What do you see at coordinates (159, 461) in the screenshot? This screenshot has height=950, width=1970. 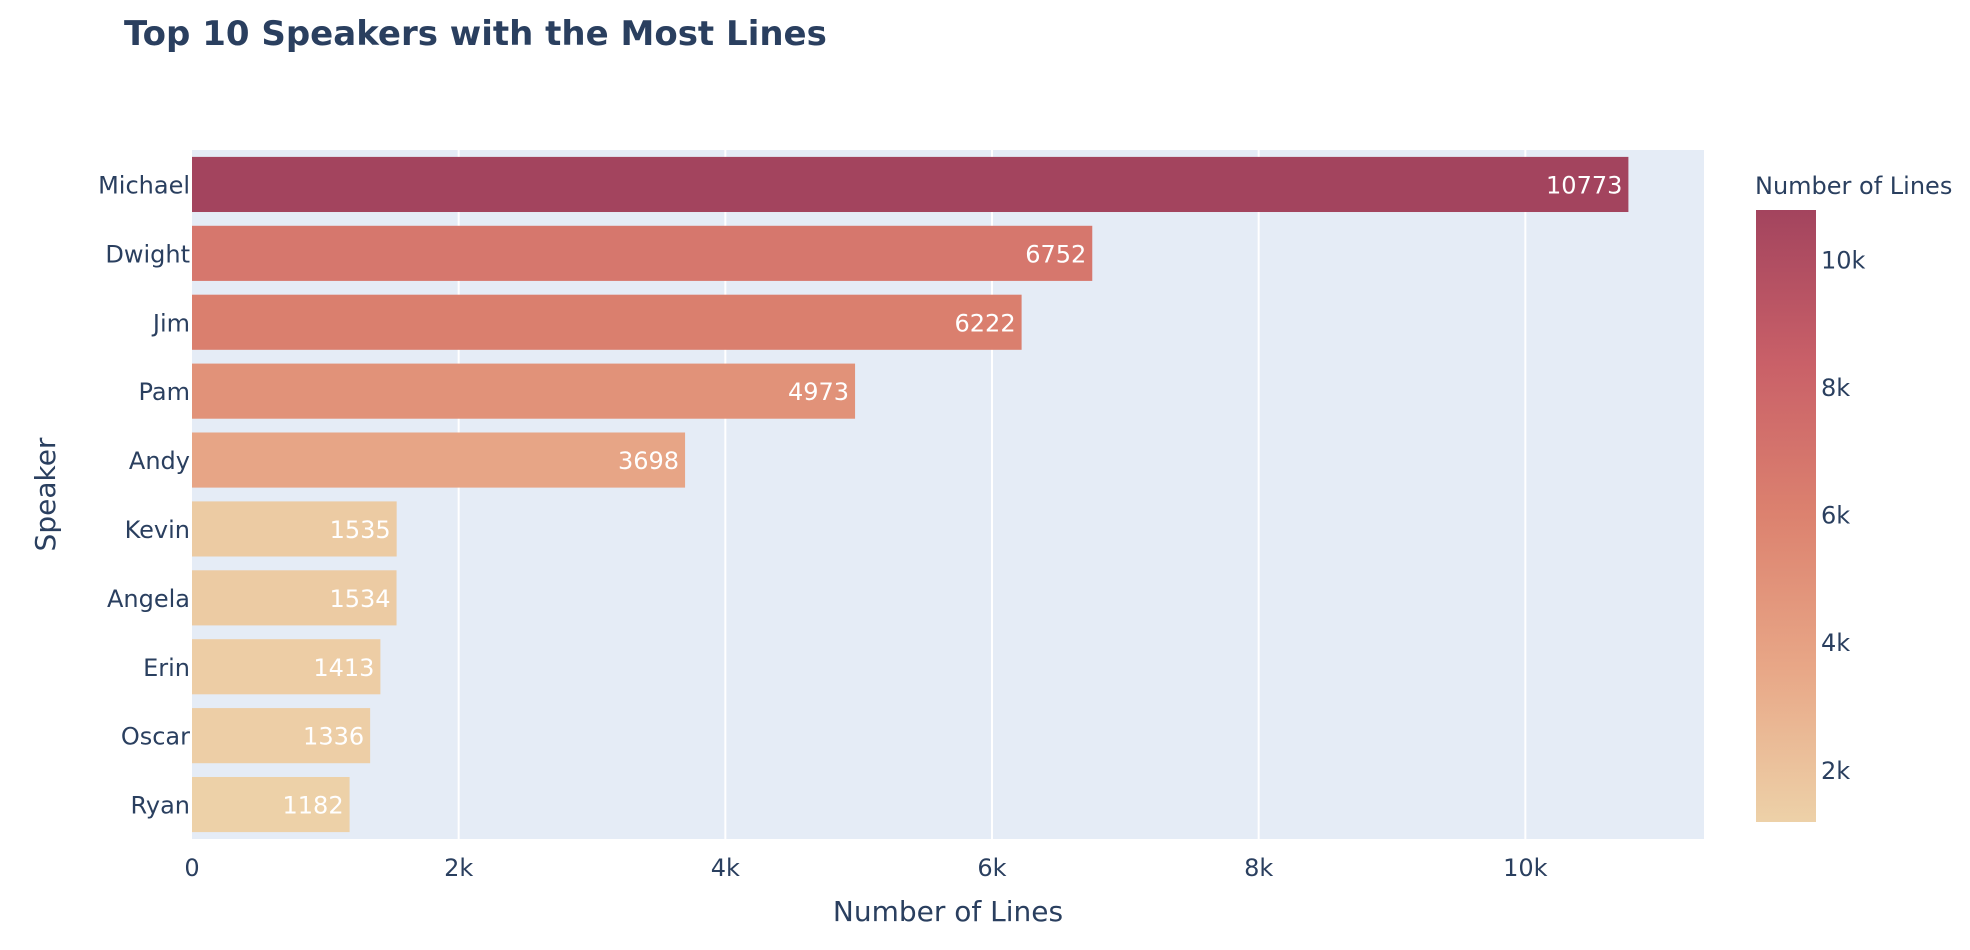 I see `y-tick-label: Andy` at bounding box center [159, 461].